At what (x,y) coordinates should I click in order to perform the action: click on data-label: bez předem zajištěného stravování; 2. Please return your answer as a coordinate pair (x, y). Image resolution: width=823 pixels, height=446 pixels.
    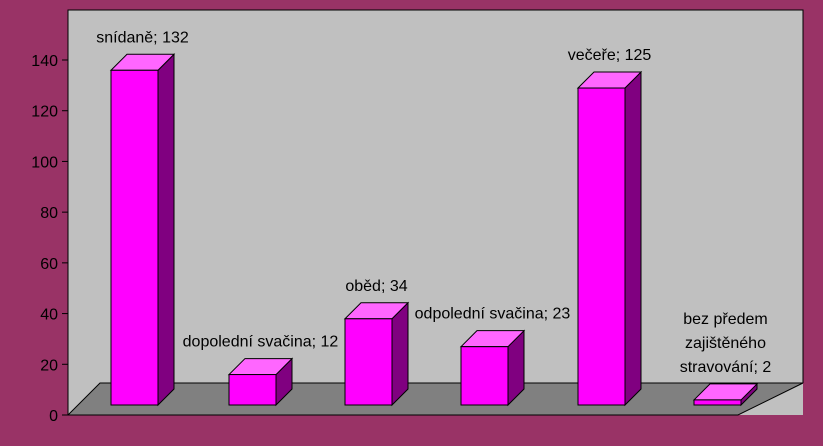
    Looking at the image, I should click on (726, 343).